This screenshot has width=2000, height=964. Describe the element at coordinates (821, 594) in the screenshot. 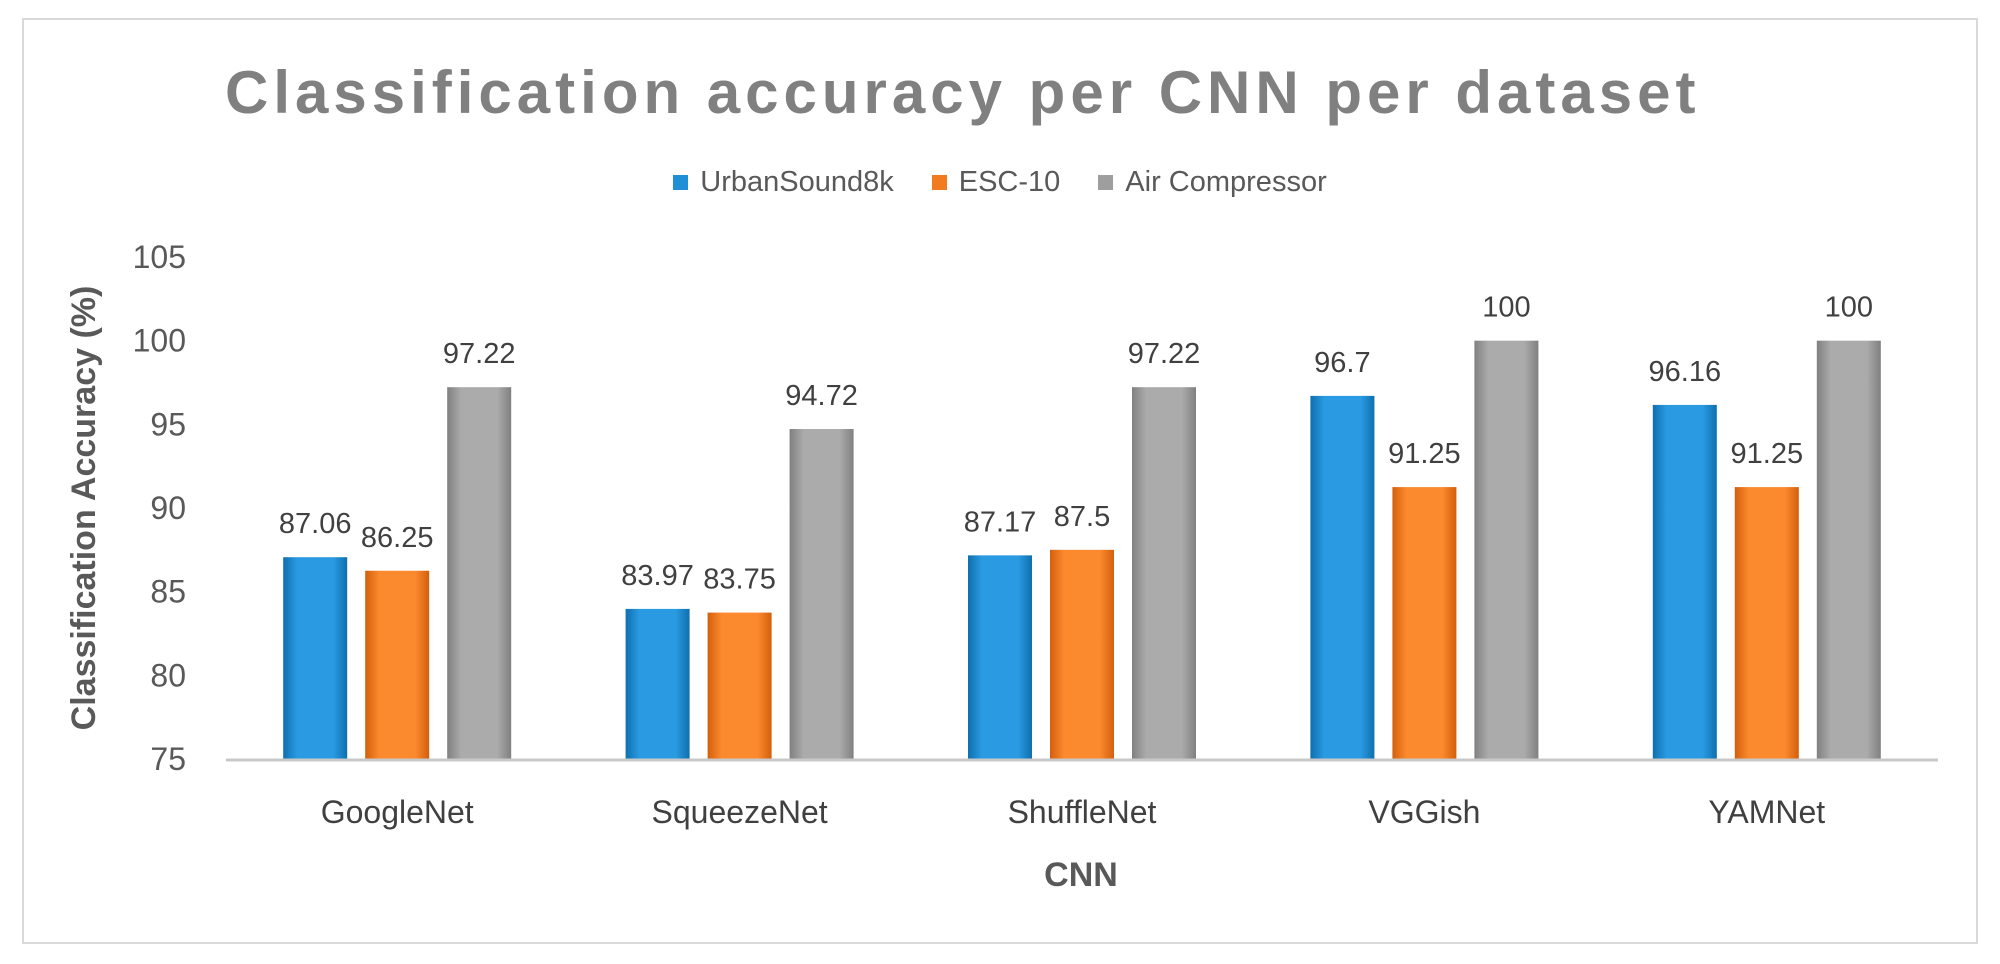

I see `bar-squeezenet-air-compressor` at that location.